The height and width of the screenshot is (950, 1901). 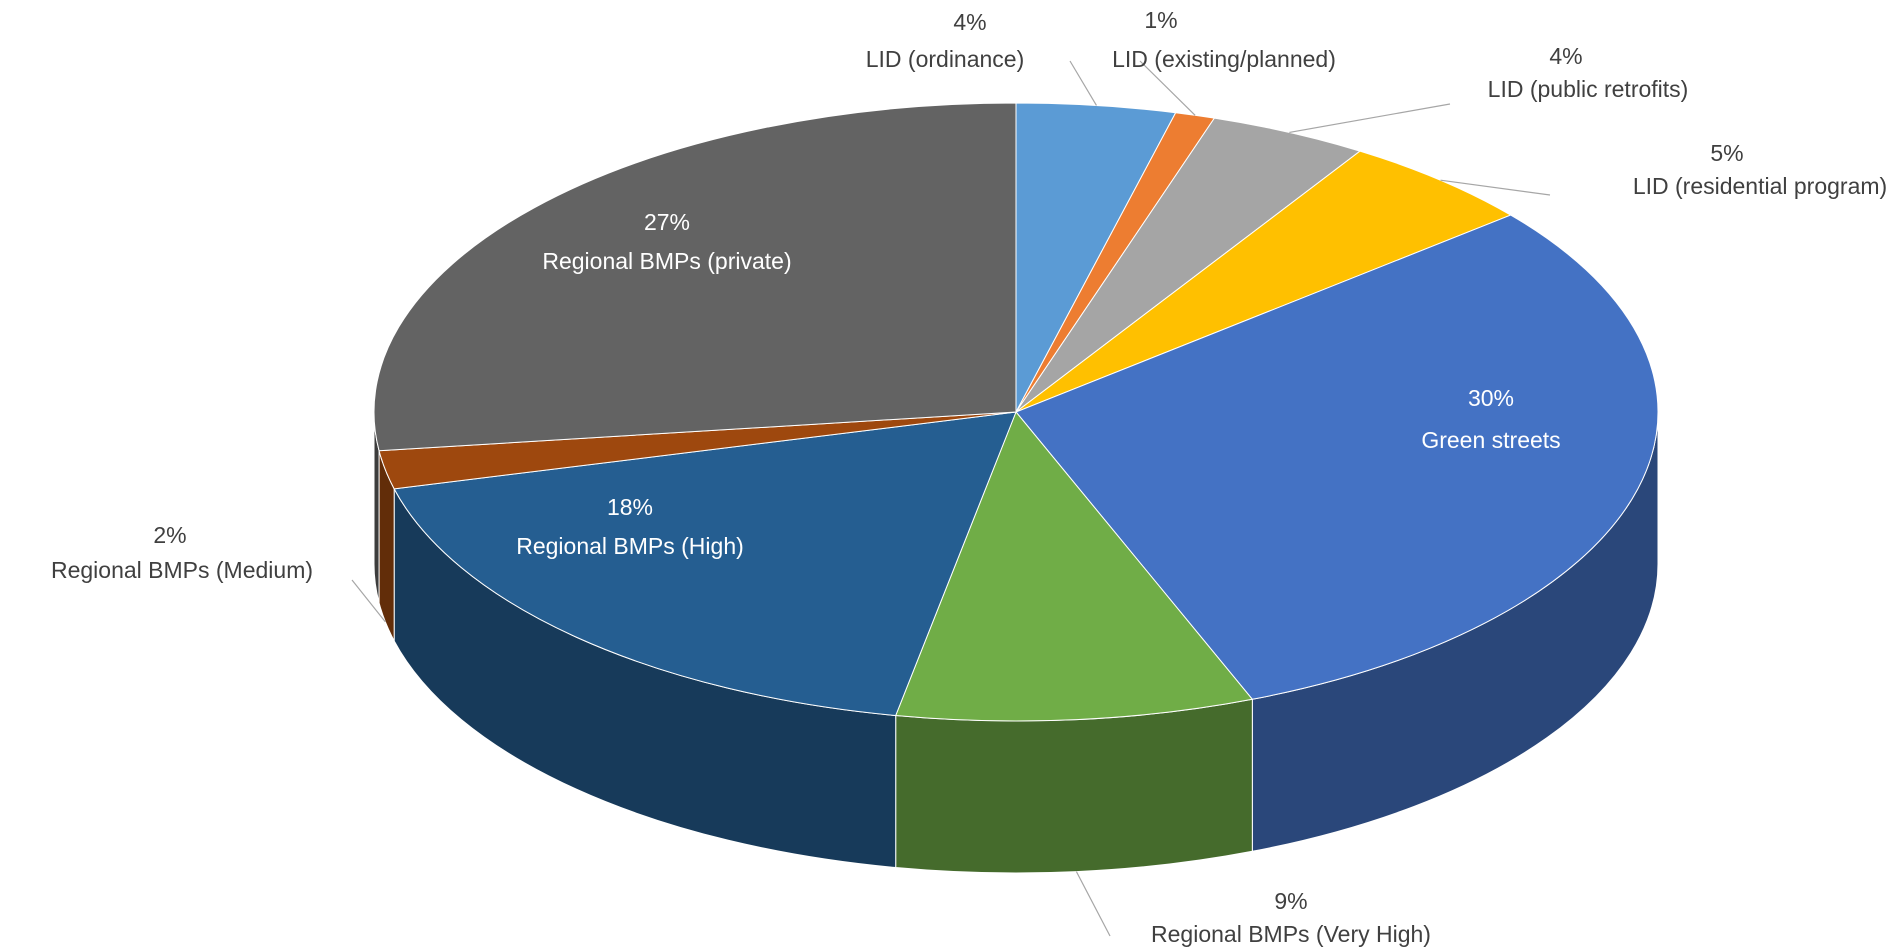 I want to click on data-label: 9%, so click(x=1290, y=901).